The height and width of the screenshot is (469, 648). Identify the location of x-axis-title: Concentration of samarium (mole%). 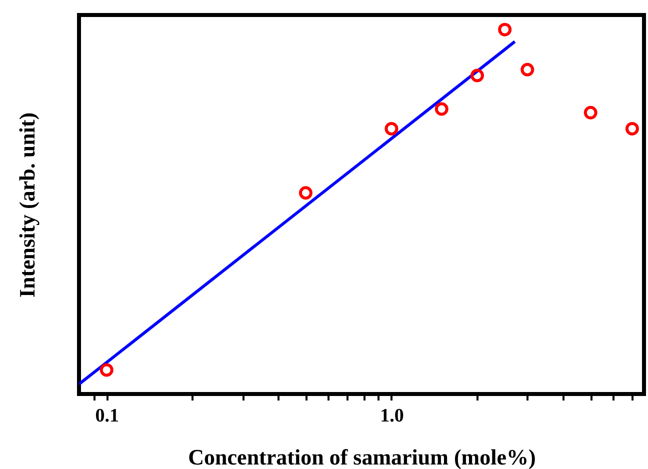
(362, 456).